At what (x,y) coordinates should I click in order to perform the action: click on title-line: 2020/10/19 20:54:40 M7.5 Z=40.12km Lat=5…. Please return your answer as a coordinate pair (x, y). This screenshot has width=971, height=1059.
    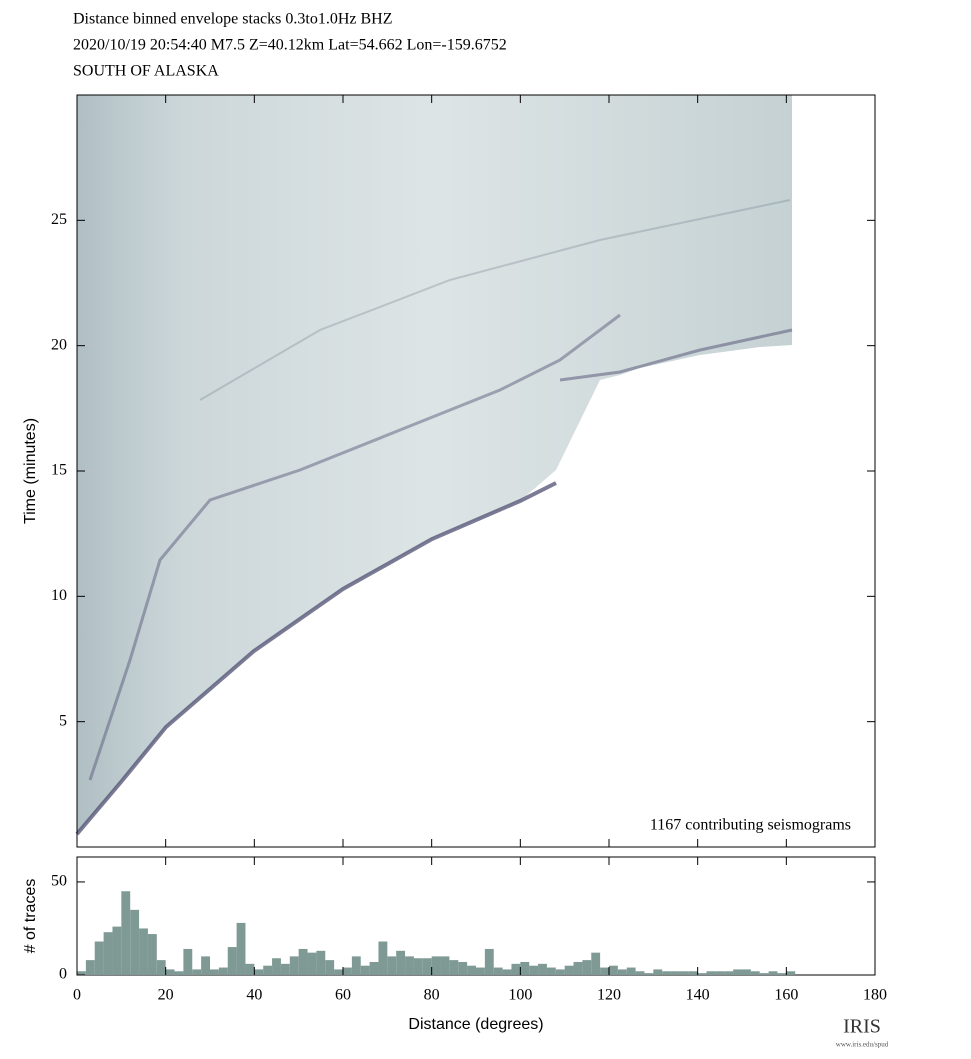
    Looking at the image, I should click on (290, 45).